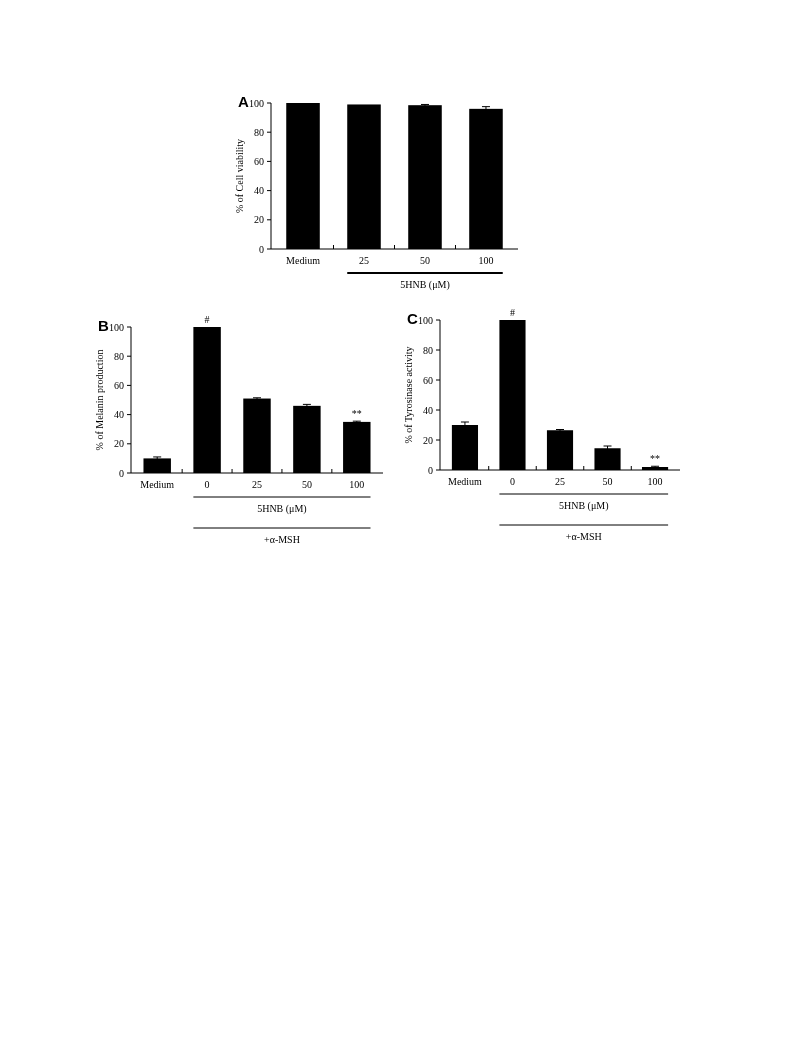  Describe the element at coordinates (103, 325) in the screenshot. I see `chart-title: B` at that location.